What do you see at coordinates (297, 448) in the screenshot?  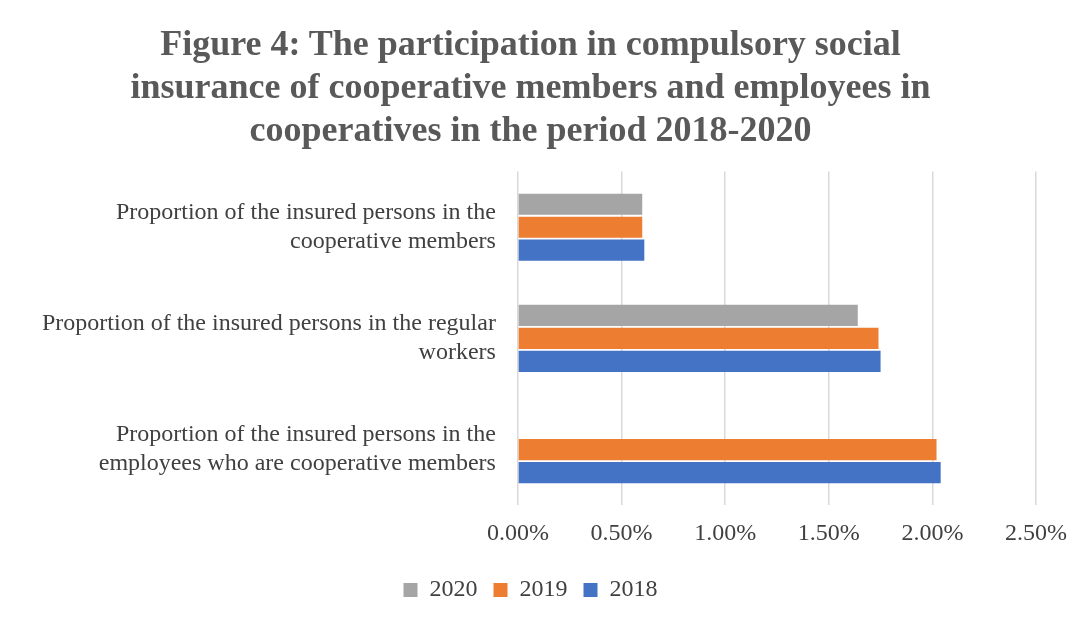 I see `y-tick-label: Proportion of the insured persons in the employees who are cooperative members` at bounding box center [297, 448].